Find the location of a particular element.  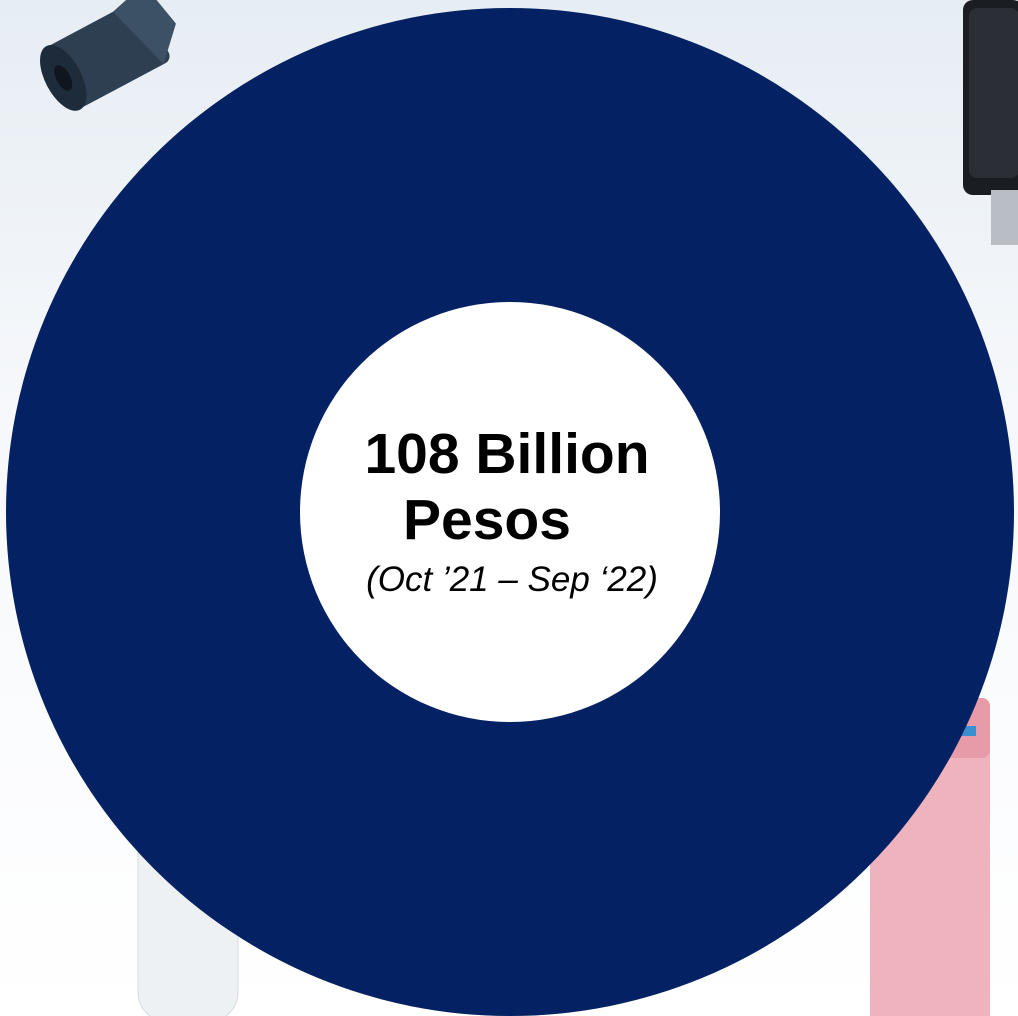

total-value-text: 108 Billion is located at coordinates (507, 454).